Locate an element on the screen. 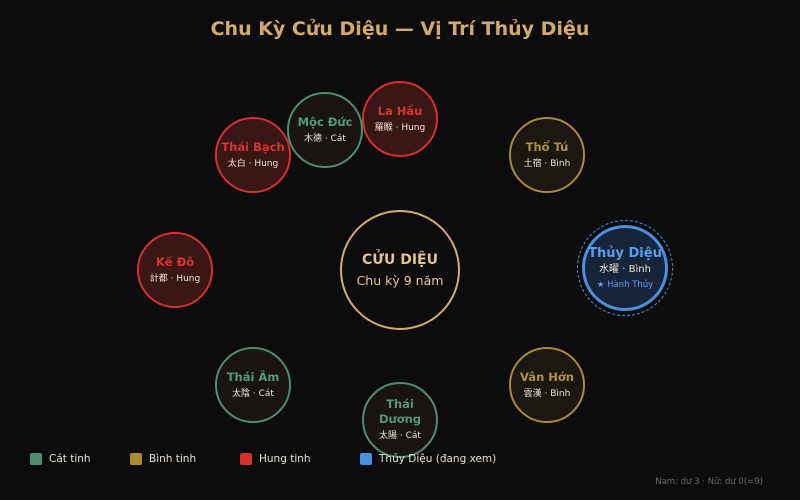 The height and width of the screenshot is (500, 800). star-detail: 太陰 · Cát is located at coordinates (253, 393).